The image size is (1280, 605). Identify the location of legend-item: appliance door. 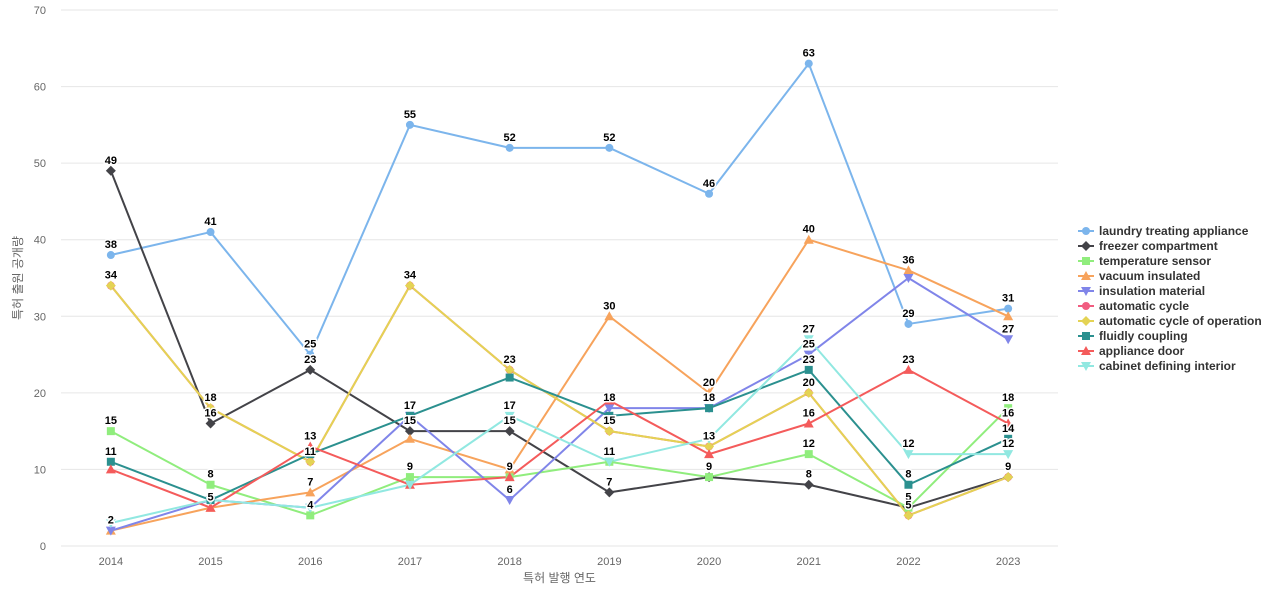
(1131, 351).